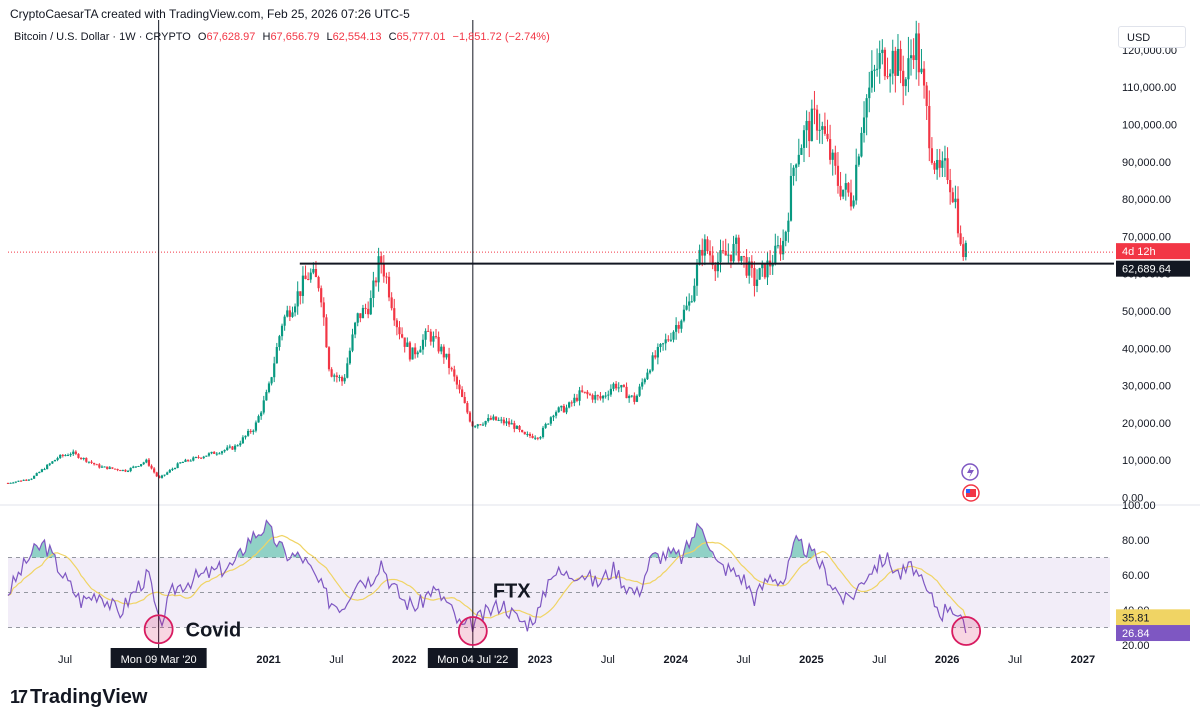  I want to click on rsi-low-circle, so click(966, 631).